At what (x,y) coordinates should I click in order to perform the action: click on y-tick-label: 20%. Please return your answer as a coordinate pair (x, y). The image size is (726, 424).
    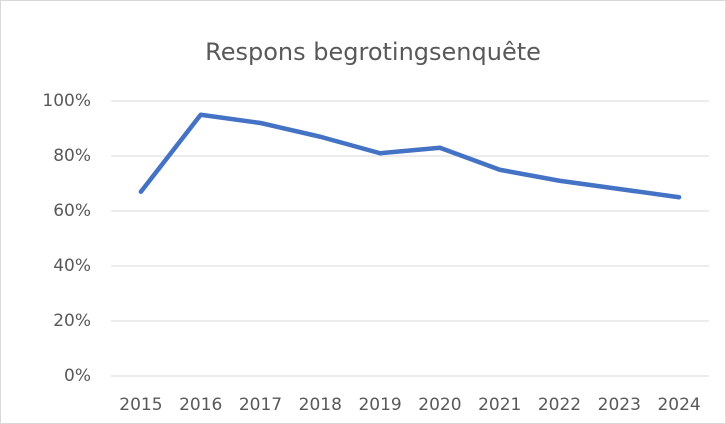
    Looking at the image, I should click on (72, 321).